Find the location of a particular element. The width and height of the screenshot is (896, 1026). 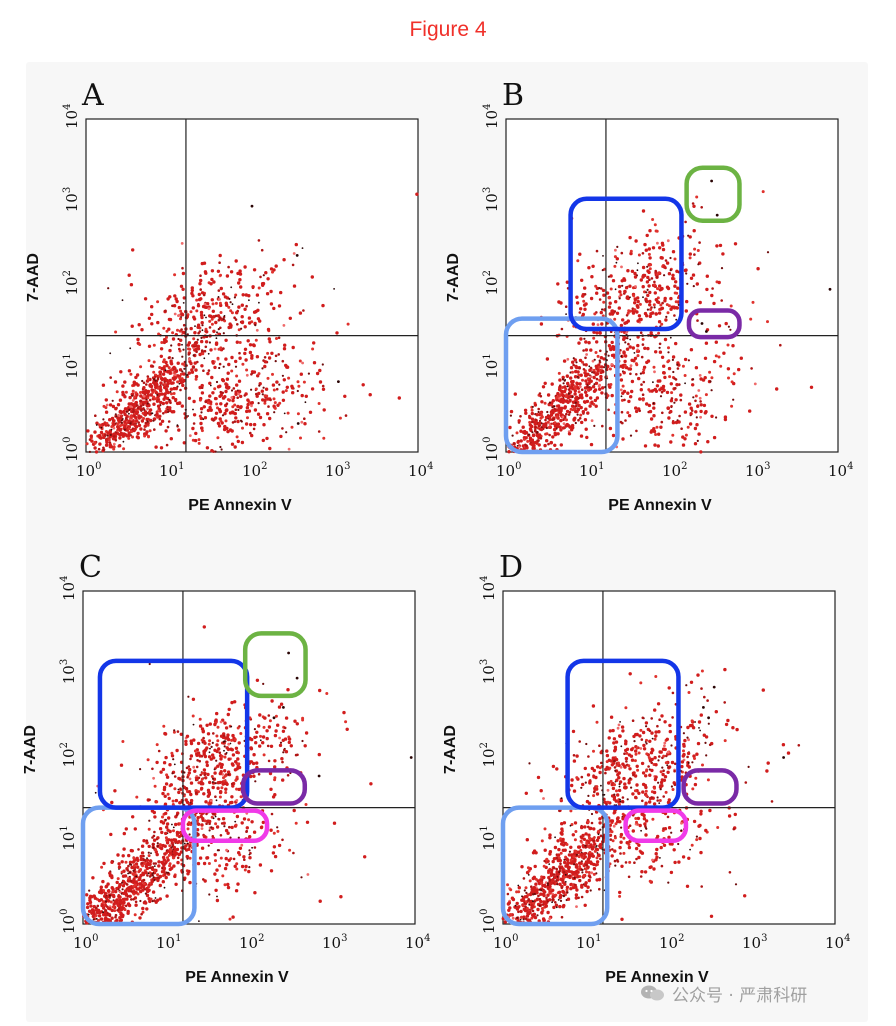

figure-title: Figure 4 is located at coordinates (448, 29).